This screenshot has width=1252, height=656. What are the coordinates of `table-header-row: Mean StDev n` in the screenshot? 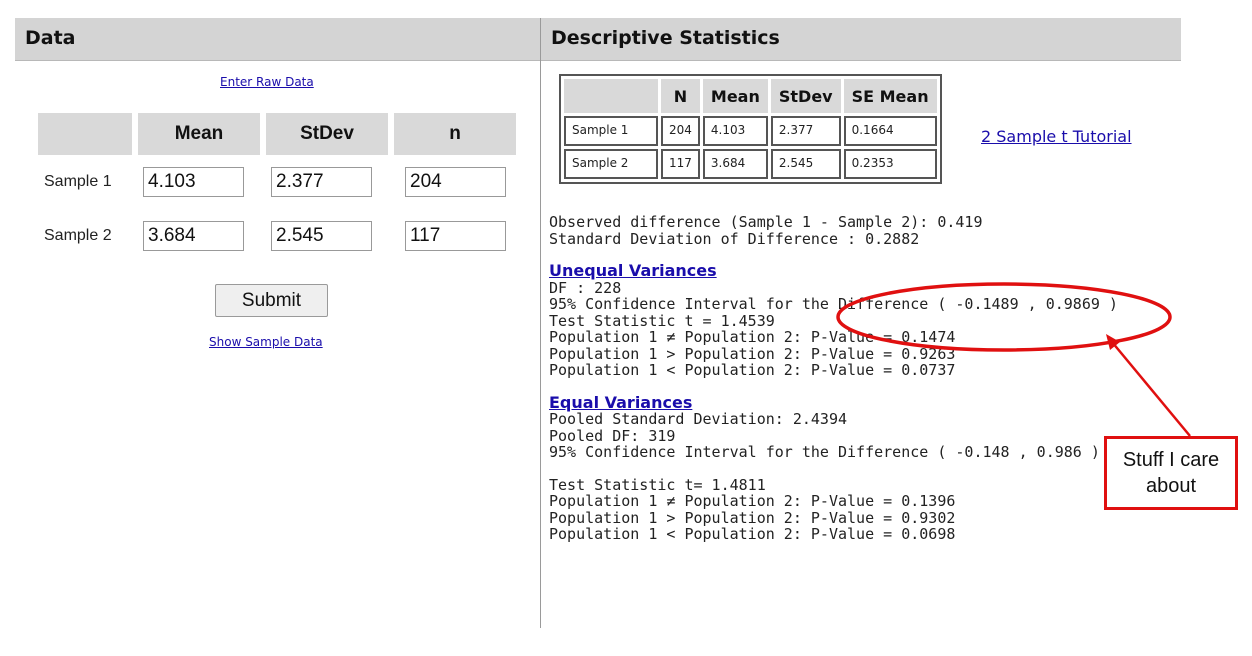 It's located at (277, 134).